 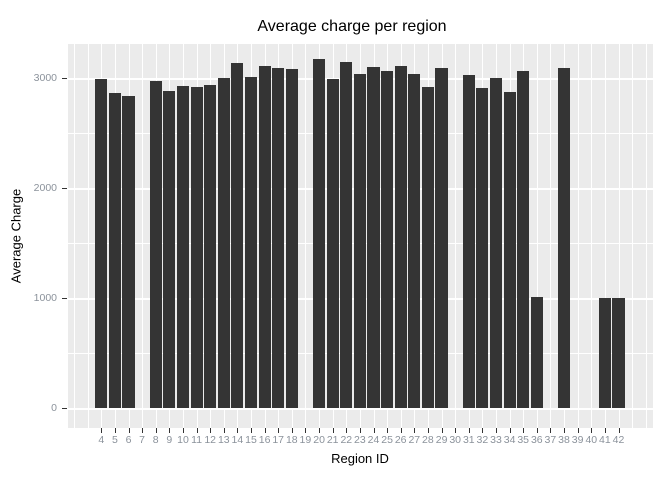 I want to click on x-tick-label: 38, so click(x=564, y=440).